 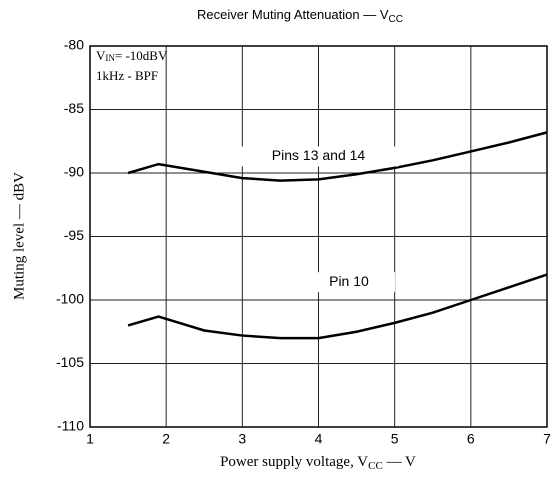 What do you see at coordinates (74, 45) in the screenshot?
I see `y-tick-label: -80` at bounding box center [74, 45].